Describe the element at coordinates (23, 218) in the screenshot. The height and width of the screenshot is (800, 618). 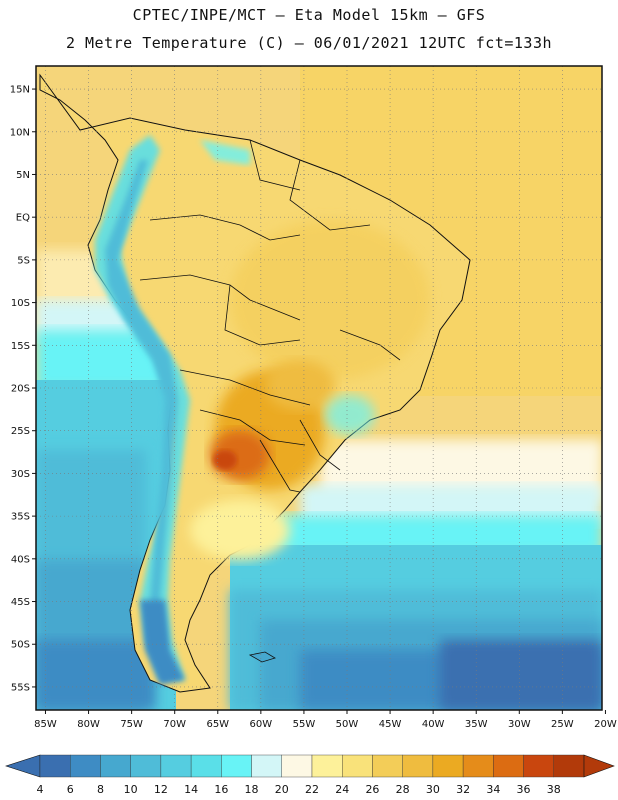
I see `latitude-label: EQ` at that location.